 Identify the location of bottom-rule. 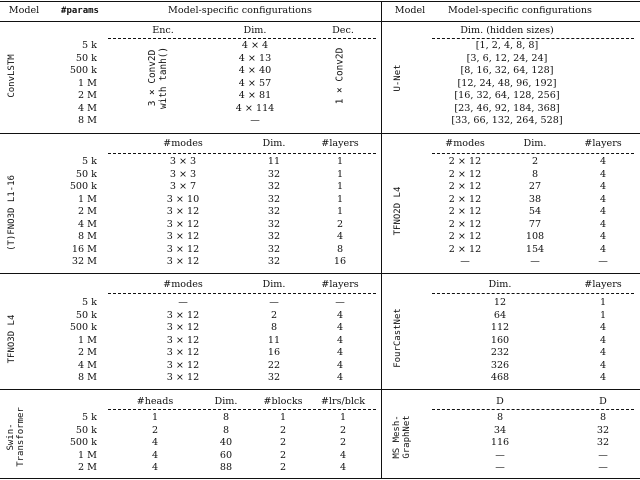
(320, 478).